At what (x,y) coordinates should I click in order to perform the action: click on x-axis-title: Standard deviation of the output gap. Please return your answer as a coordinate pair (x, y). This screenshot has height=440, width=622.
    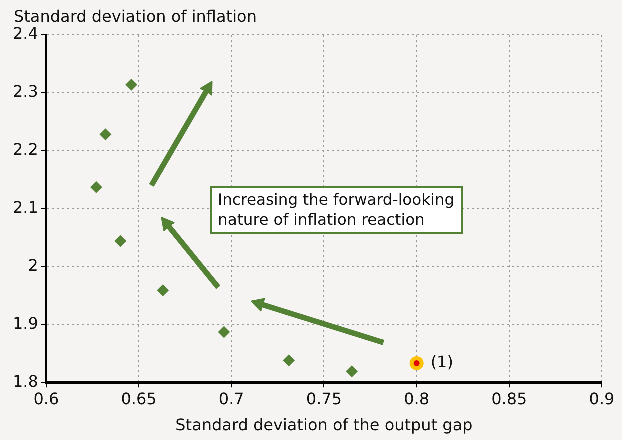
    Looking at the image, I should click on (324, 425).